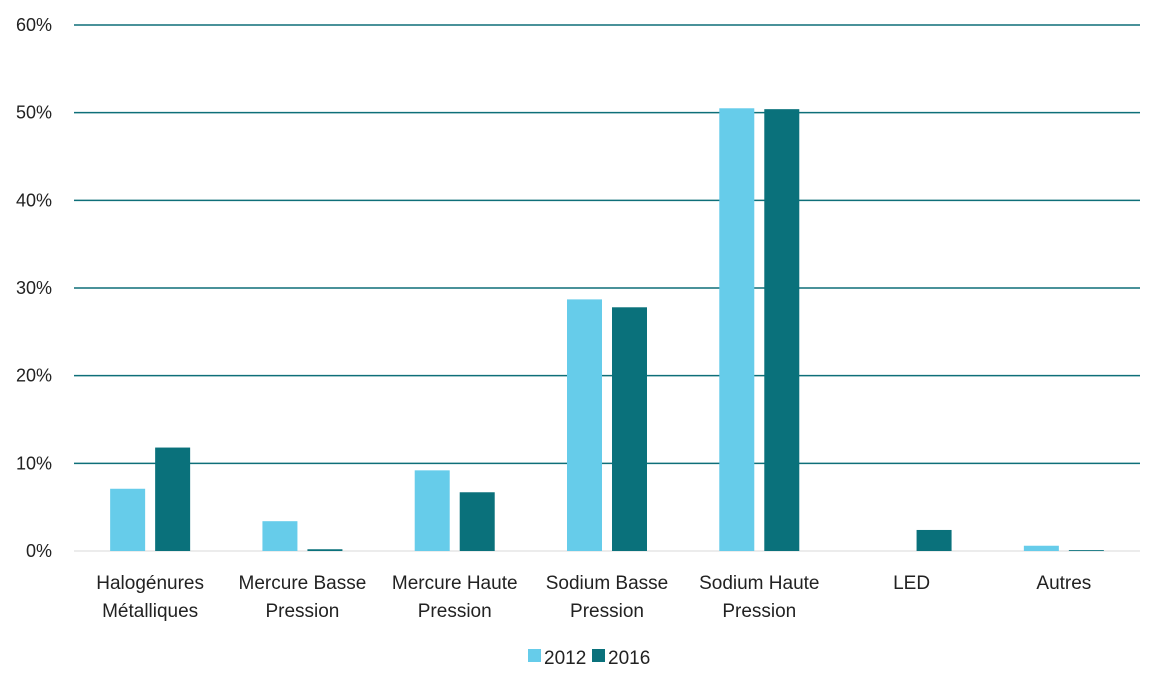  I want to click on category-label: Sodium Haute, so click(759, 583).